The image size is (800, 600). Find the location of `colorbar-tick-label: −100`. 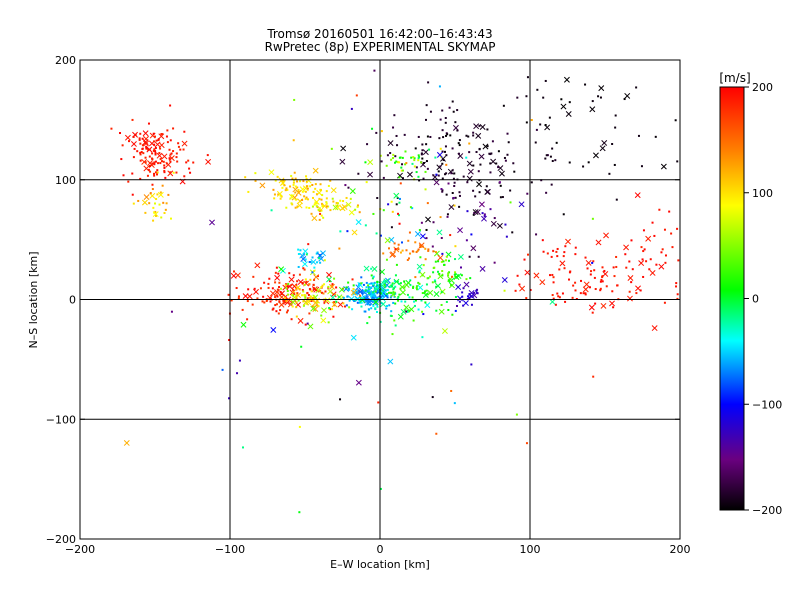

colorbar-tick-label: −100 is located at coordinates (767, 404).